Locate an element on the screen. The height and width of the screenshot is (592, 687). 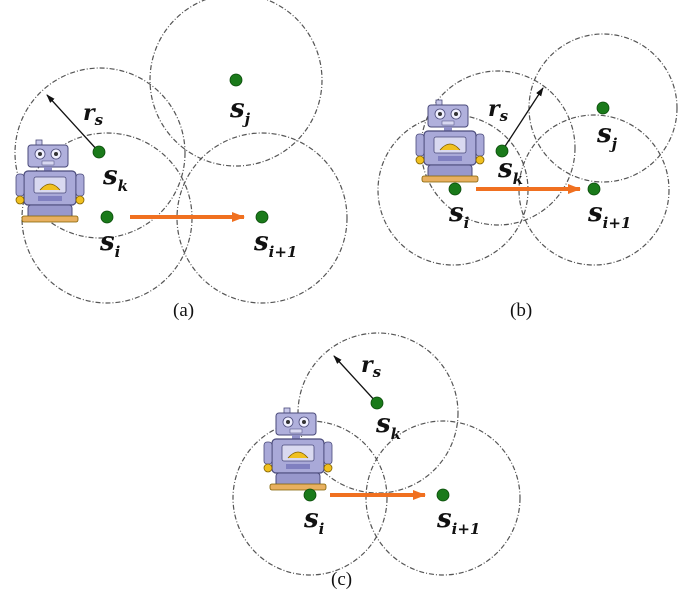
panel-caption-b: (b) is located at coordinates (521, 310).